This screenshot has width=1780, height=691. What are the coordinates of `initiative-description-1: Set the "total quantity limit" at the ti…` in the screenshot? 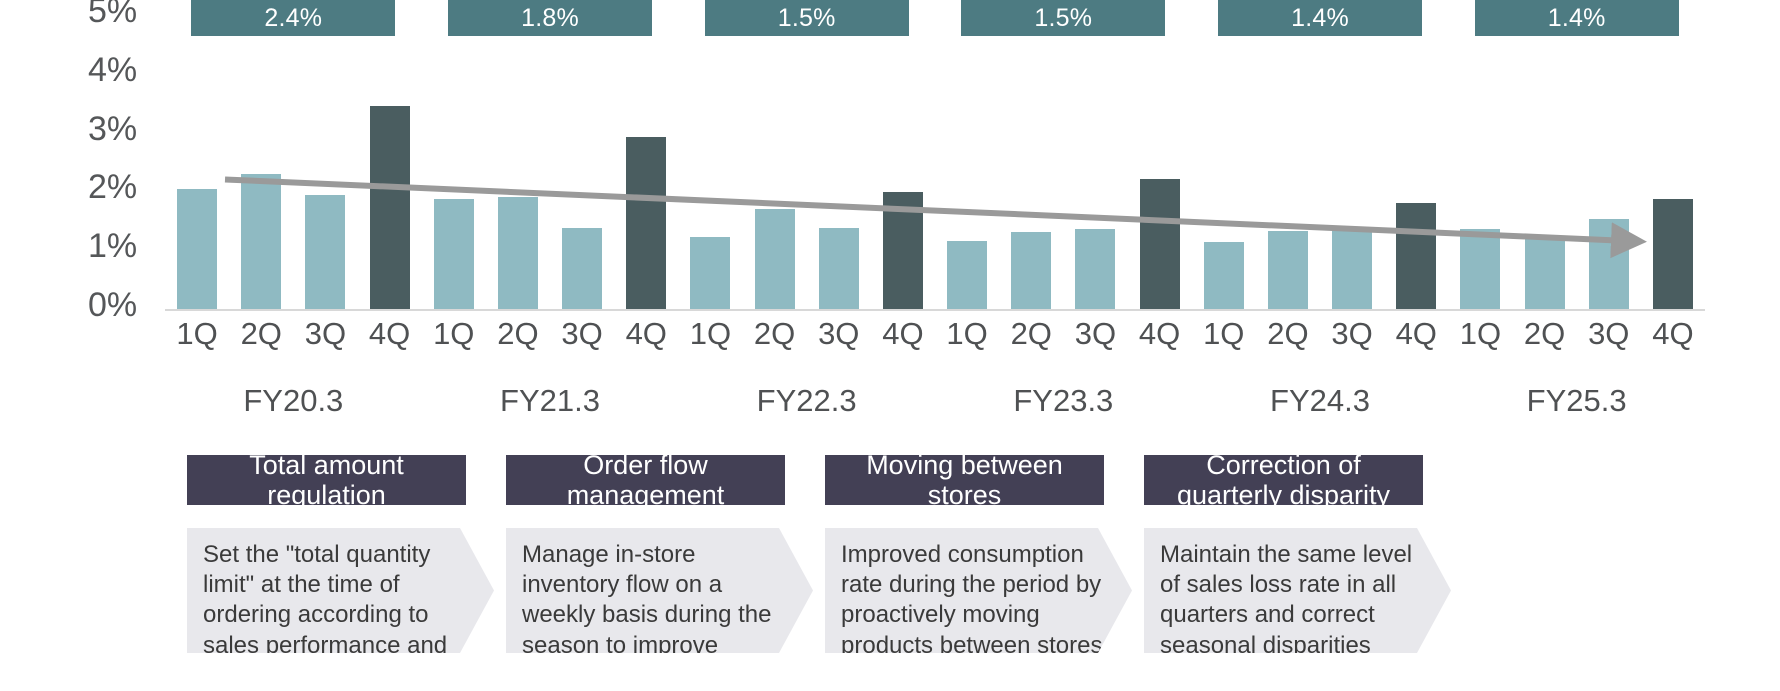 It's located at (340, 590).